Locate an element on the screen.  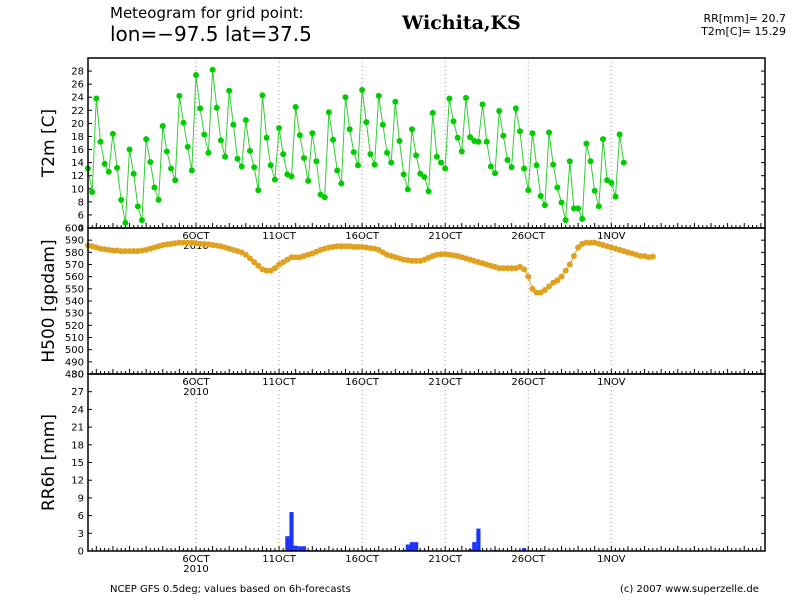
y-tick-label: 21 is located at coordinates (77, 428).